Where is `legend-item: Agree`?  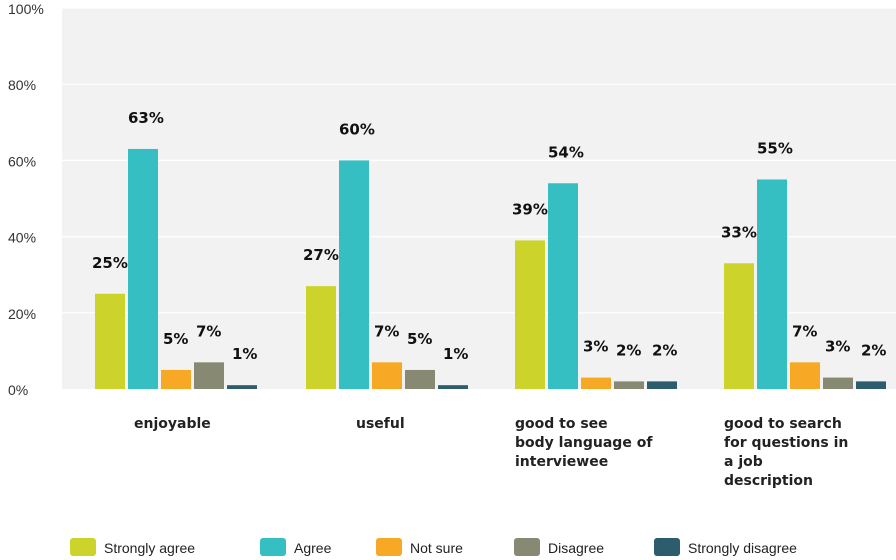
legend-item: Agree is located at coordinates (296, 547).